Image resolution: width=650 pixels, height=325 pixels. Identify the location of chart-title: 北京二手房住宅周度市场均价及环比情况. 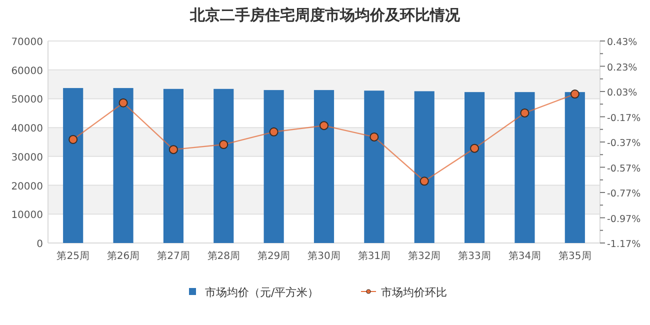
(325, 15).